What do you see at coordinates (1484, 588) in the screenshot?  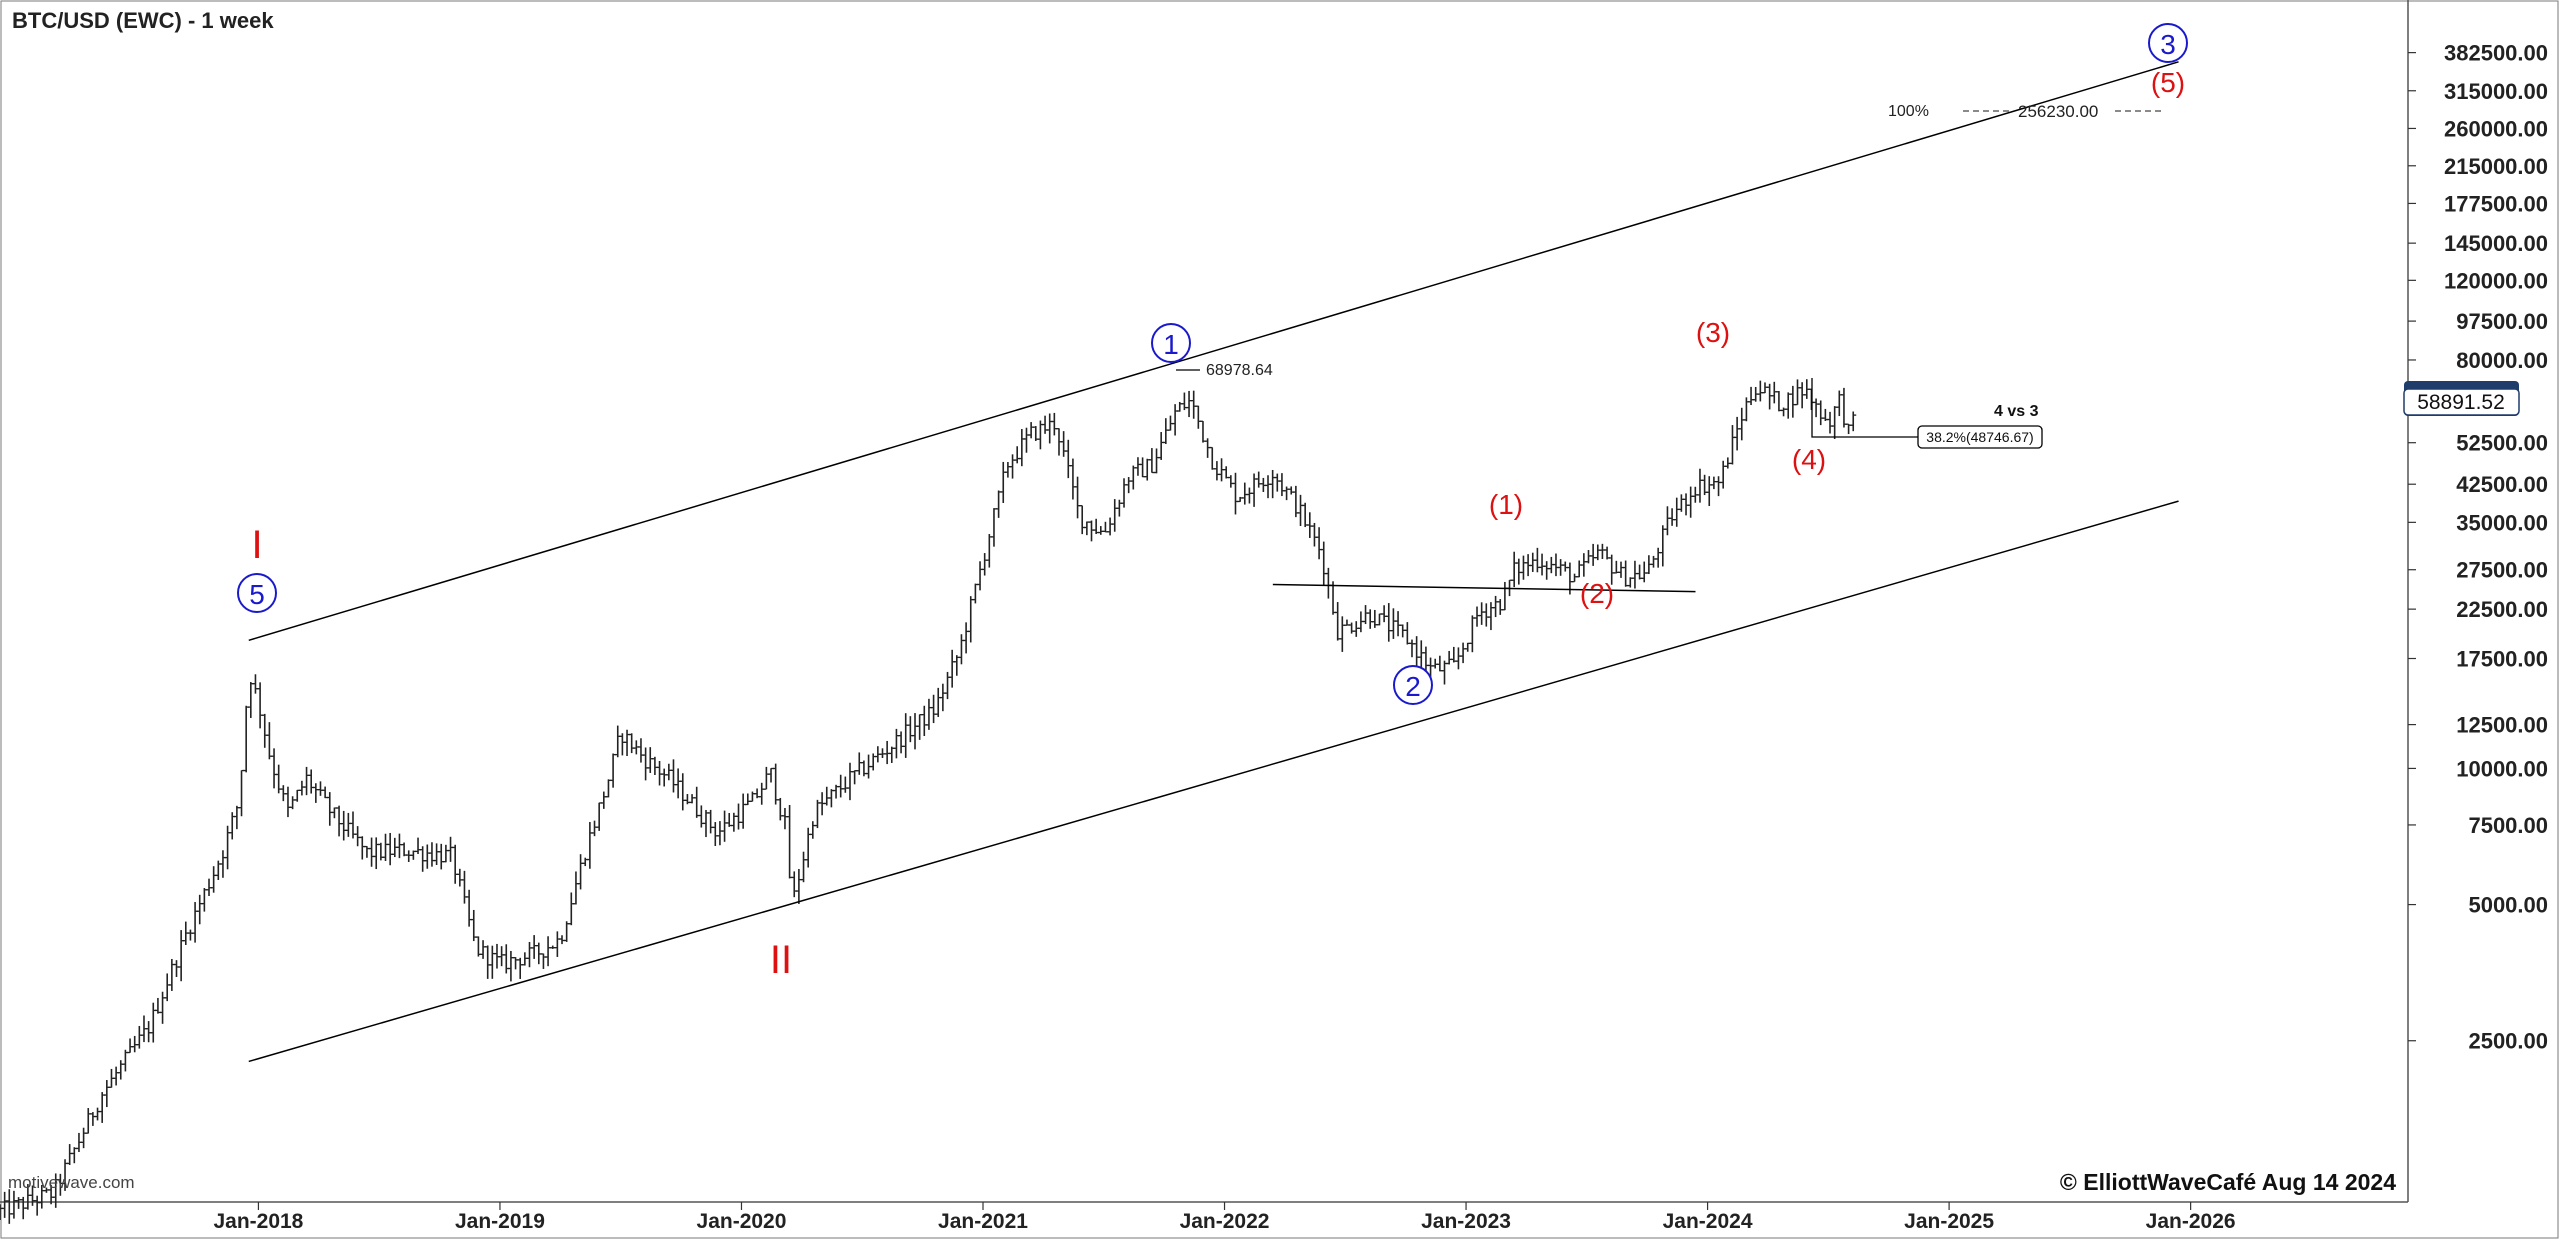 I see `trend-line` at bounding box center [1484, 588].